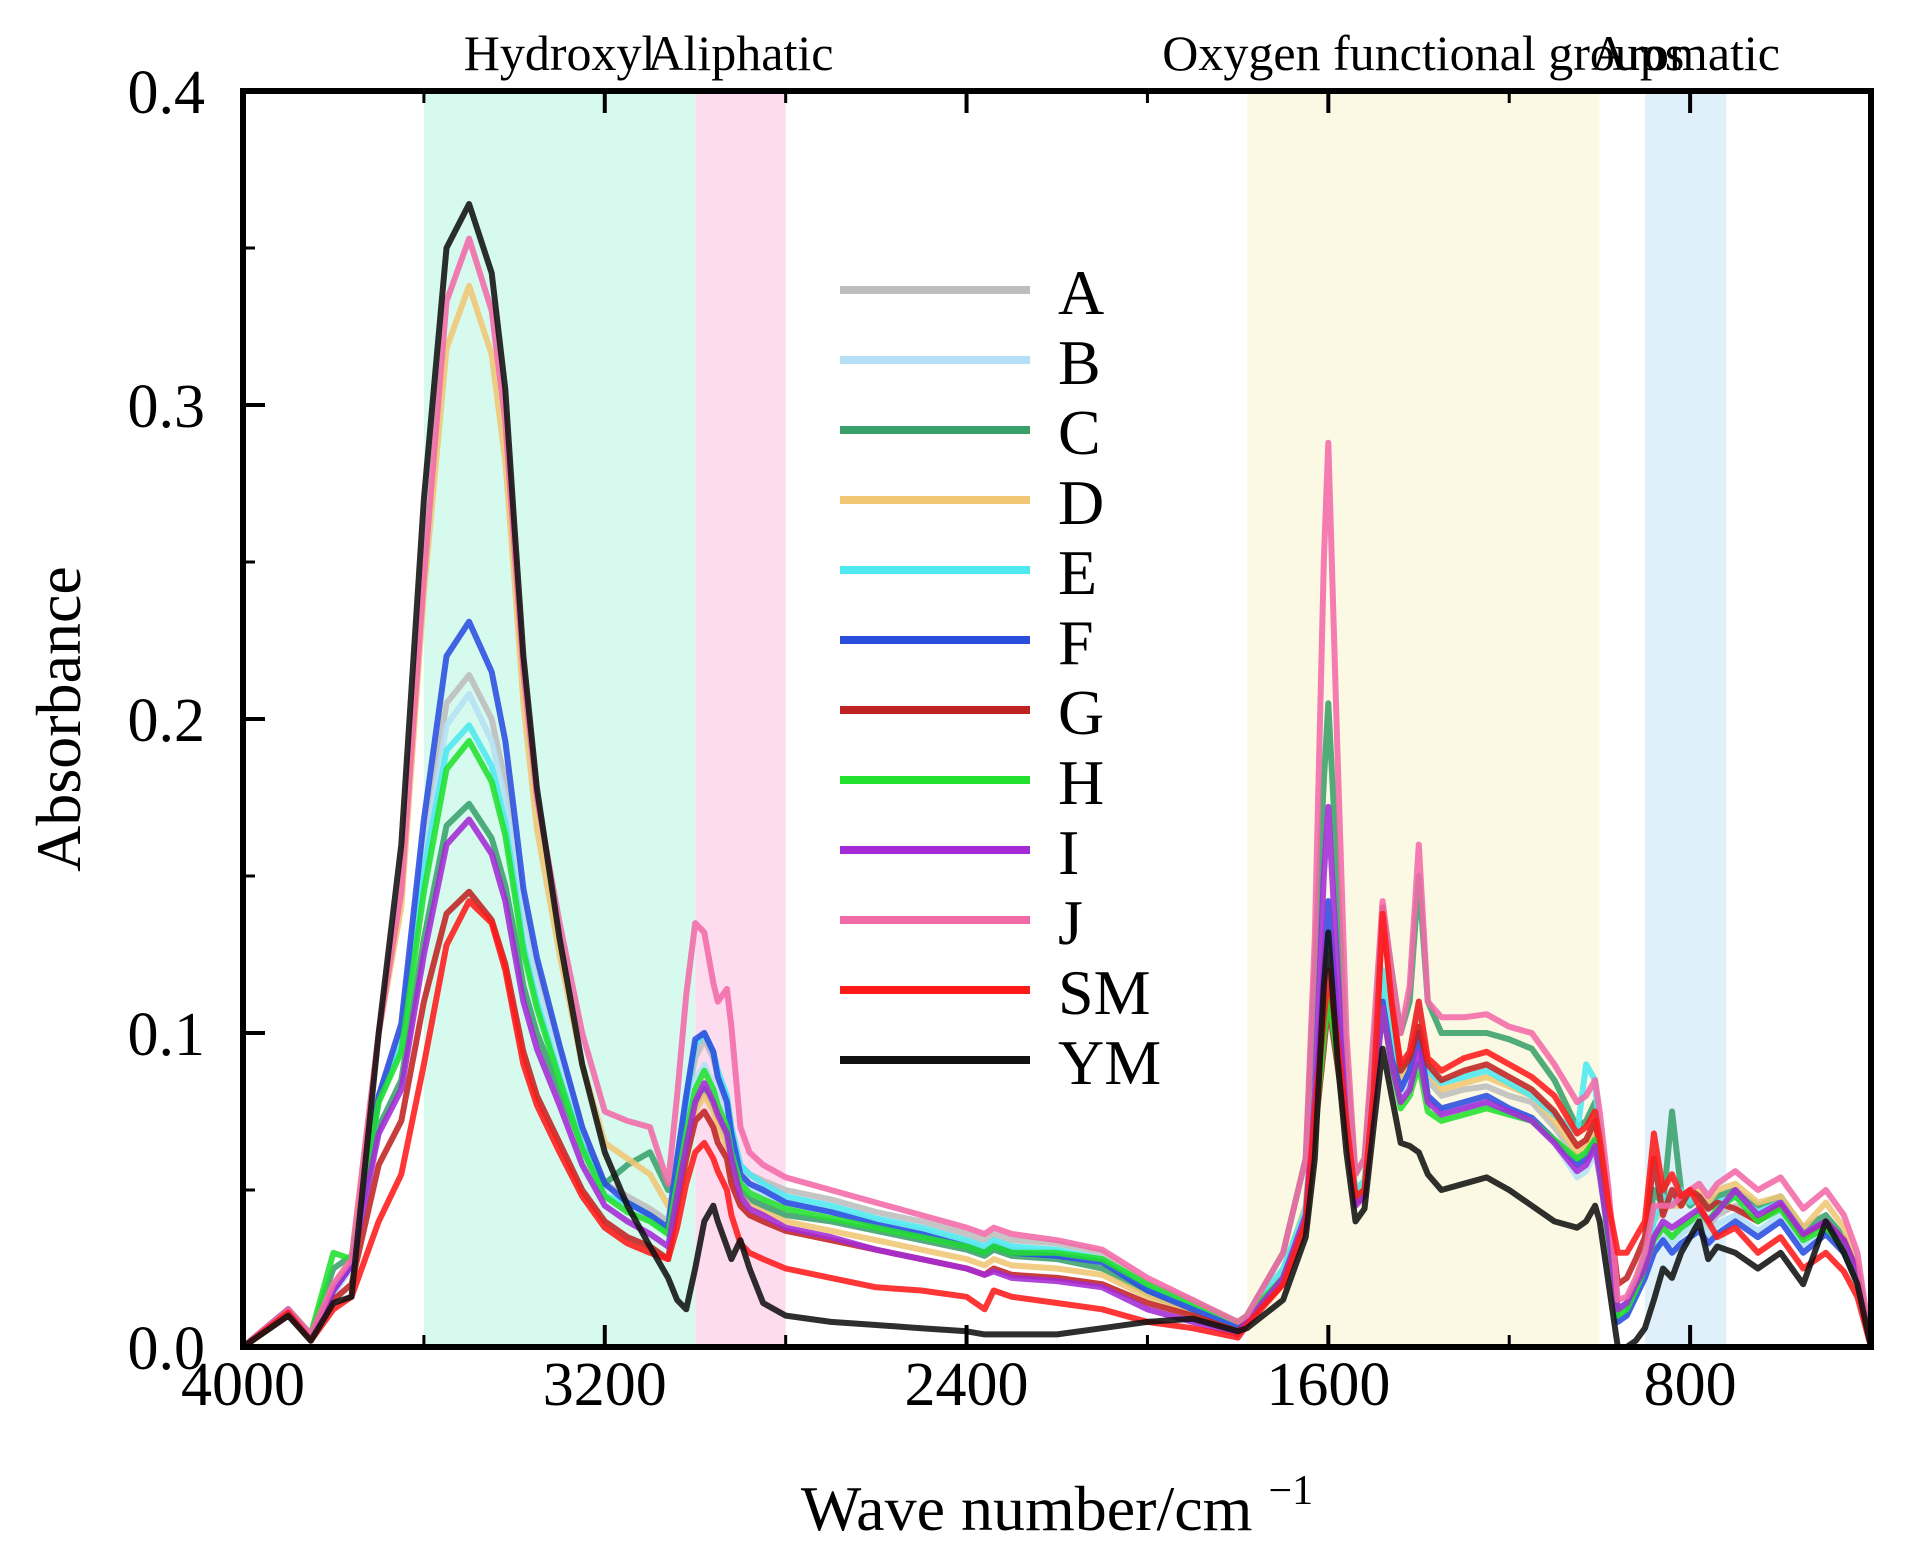 The image size is (1910, 1565). What do you see at coordinates (167, 1035) in the screenshot?
I see `y-tick-label: 0.1` at bounding box center [167, 1035].